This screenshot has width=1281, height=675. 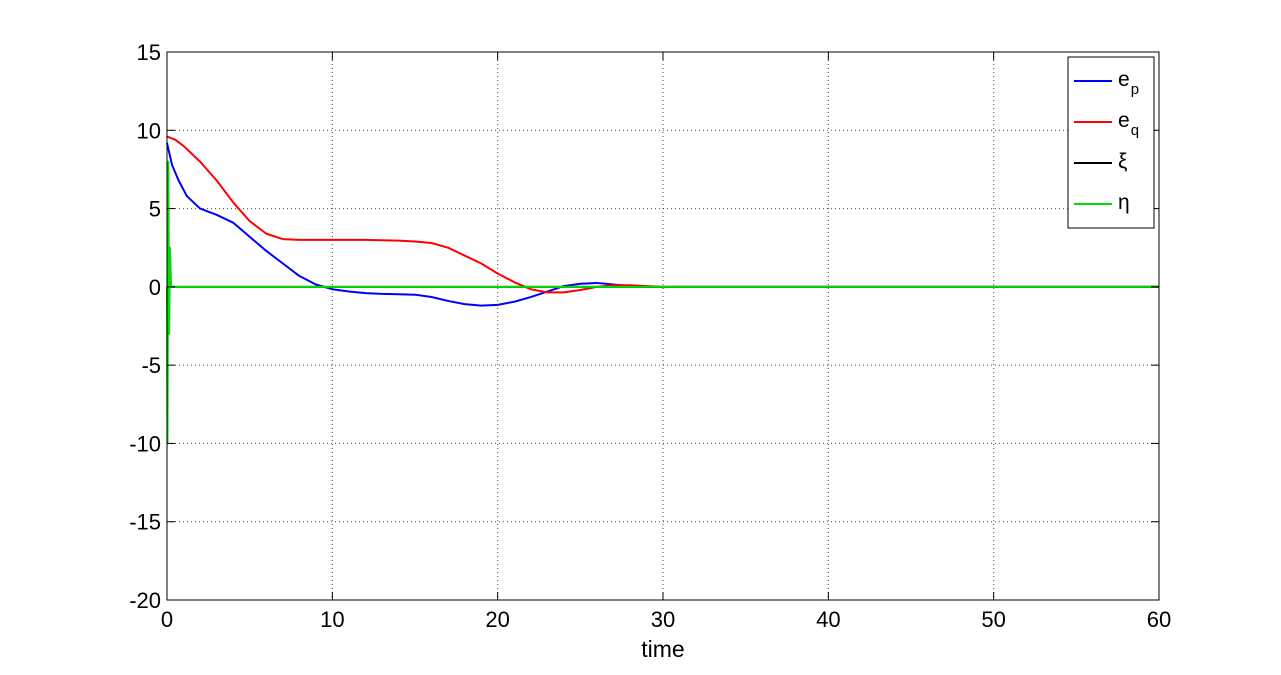 What do you see at coordinates (332, 619) in the screenshot?
I see `x-tick-label: 10` at bounding box center [332, 619].